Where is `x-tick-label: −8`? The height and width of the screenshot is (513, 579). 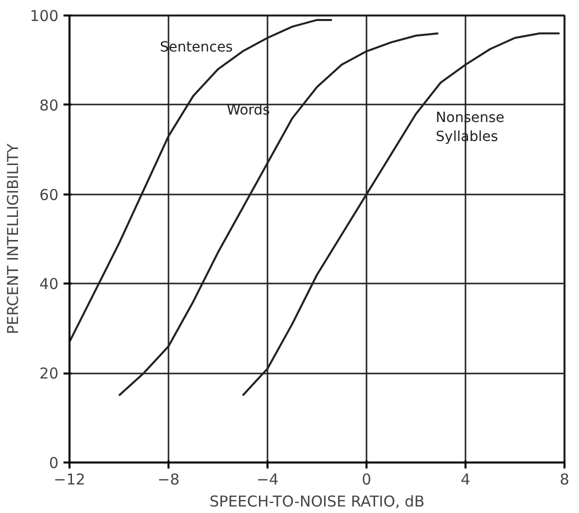 x-tick-label: −8 is located at coordinates (168, 479).